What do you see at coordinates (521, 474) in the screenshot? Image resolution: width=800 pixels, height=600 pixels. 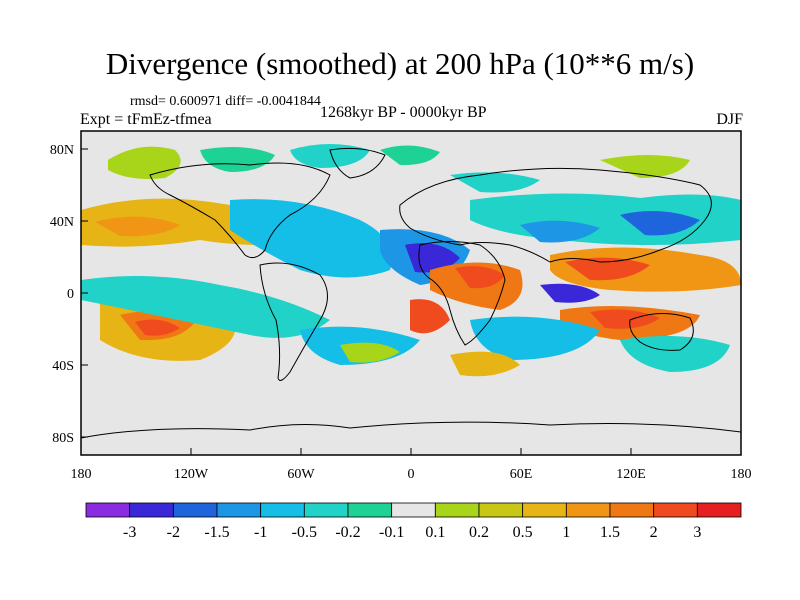 I see `lon-tick-label: 60E` at bounding box center [521, 474].